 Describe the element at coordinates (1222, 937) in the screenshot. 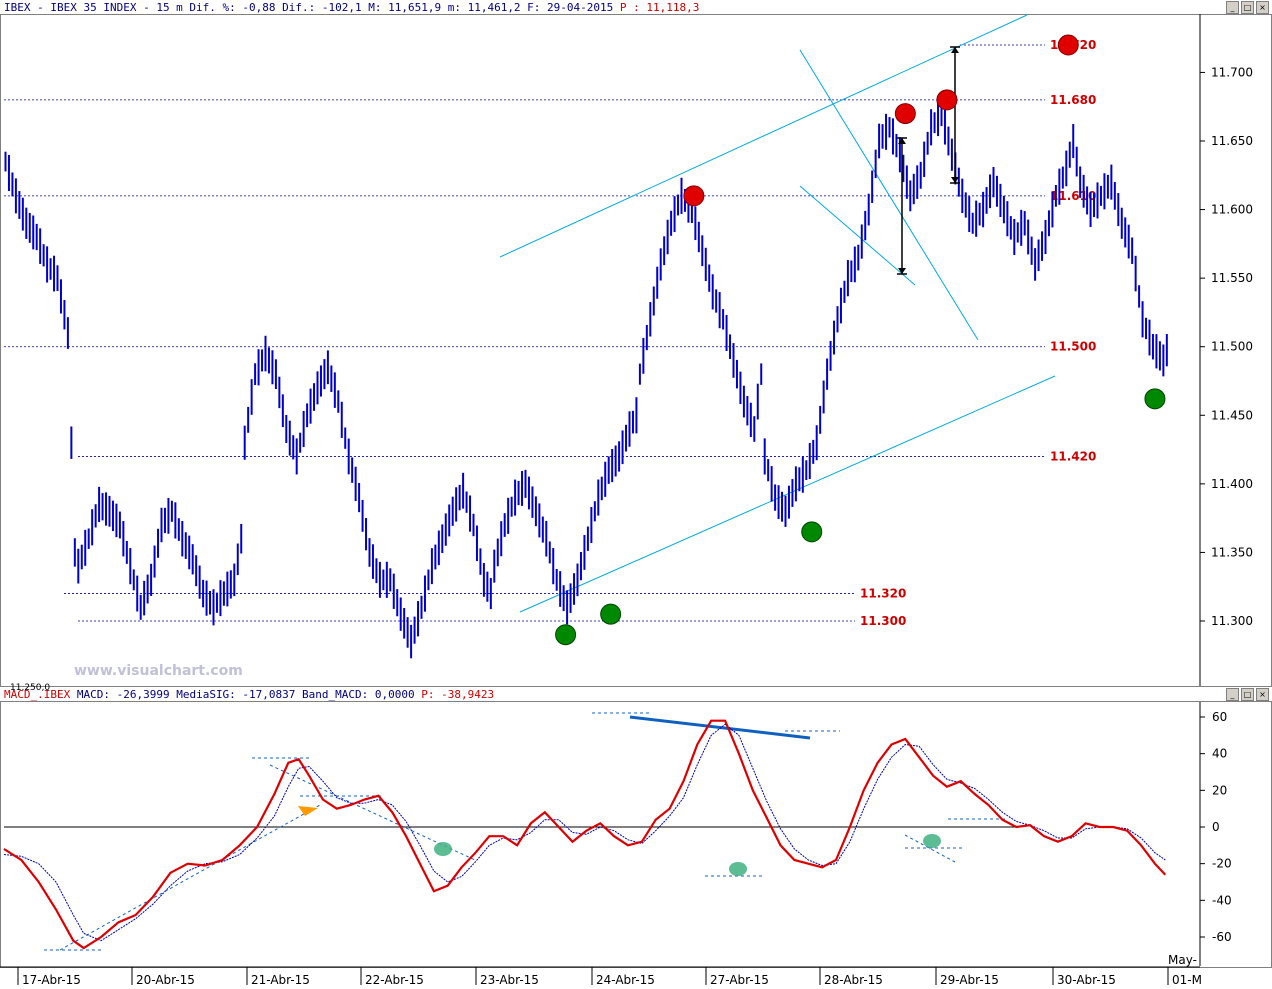

I see `macd-y-tick-label: -60` at that location.